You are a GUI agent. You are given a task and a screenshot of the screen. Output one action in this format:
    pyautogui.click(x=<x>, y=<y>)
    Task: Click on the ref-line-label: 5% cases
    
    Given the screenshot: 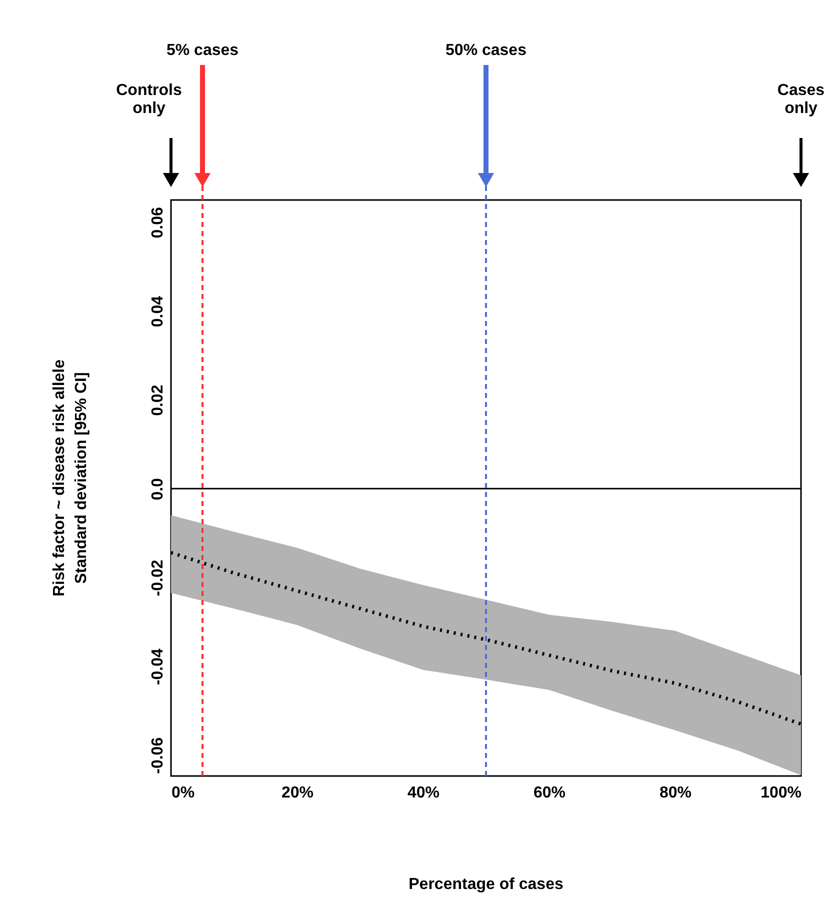 What is the action you would take?
    pyautogui.click(x=202, y=50)
    